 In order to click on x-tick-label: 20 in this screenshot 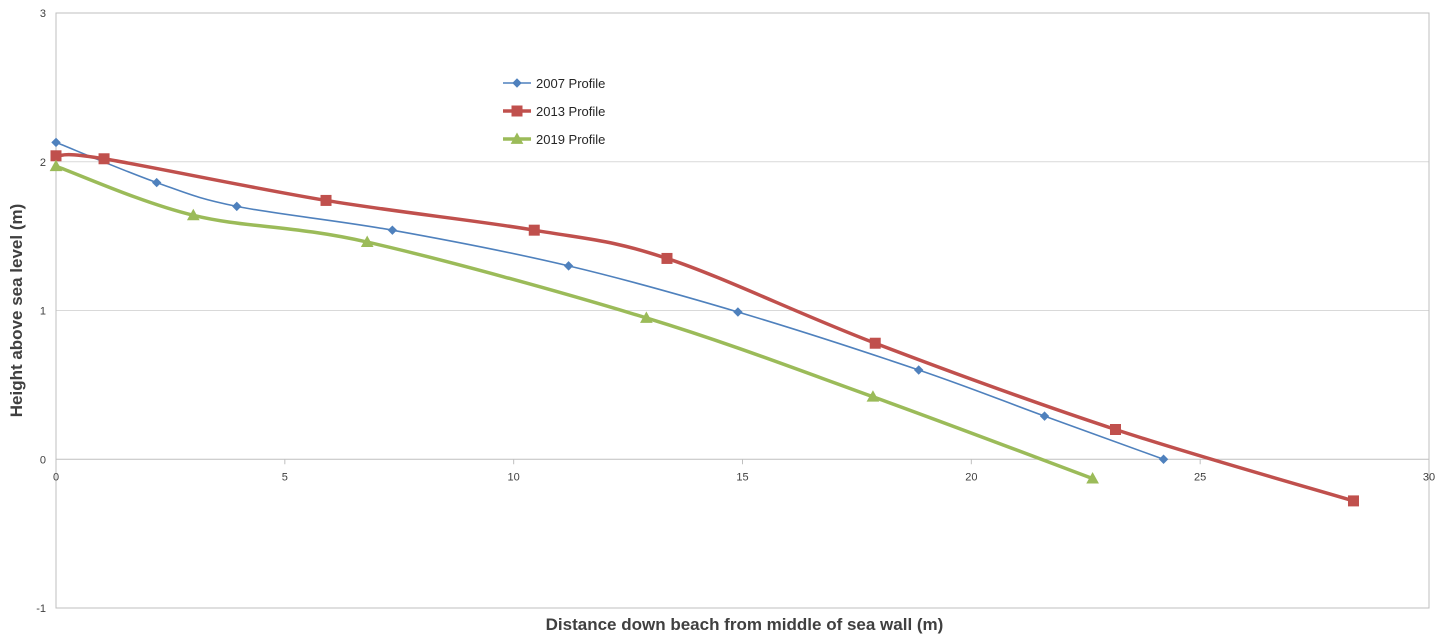, I will do `click(971, 477)`.